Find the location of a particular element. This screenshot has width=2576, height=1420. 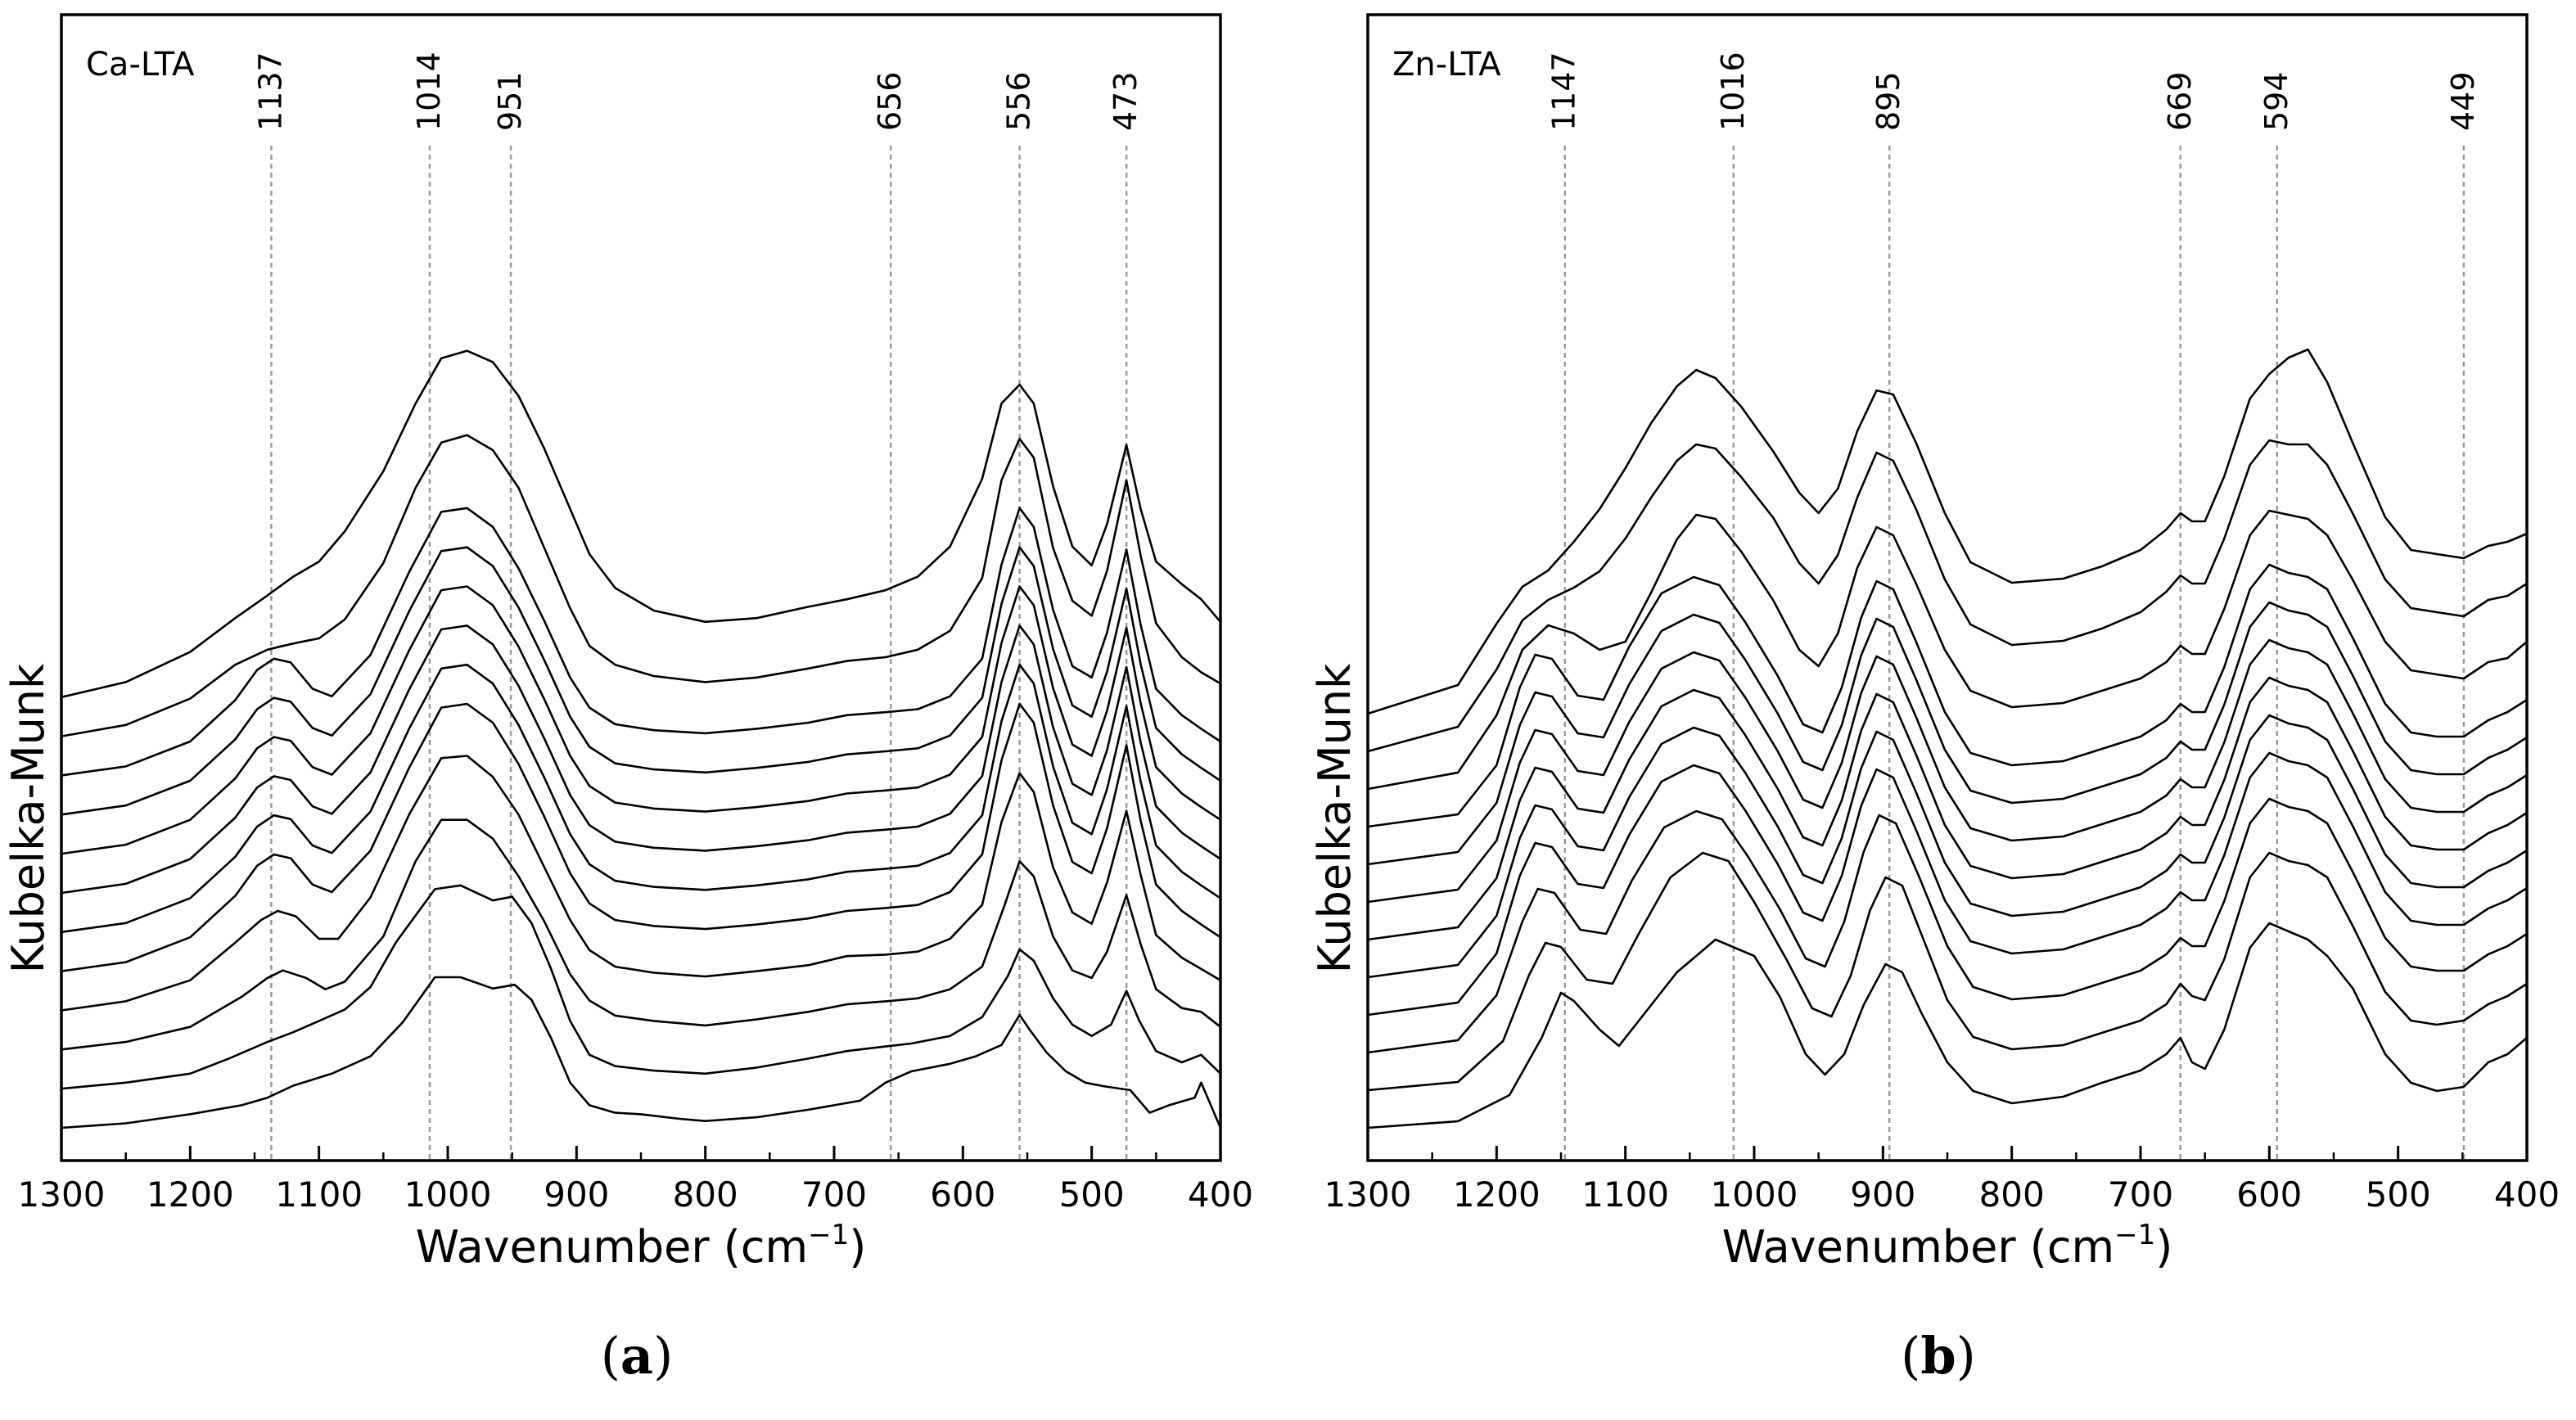

reference-label-656: 656 is located at coordinates (890, 101).